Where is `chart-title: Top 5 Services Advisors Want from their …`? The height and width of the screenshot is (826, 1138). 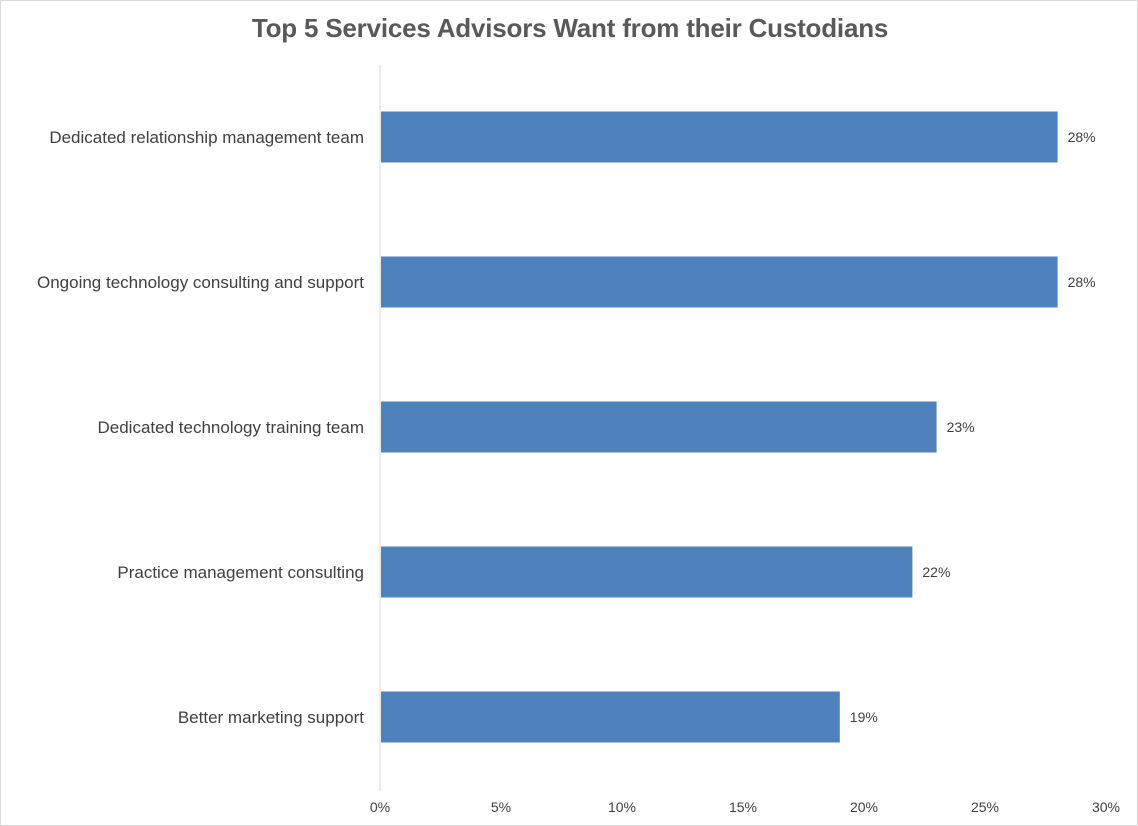
chart-title: Top 5 Services Advisors Want from their … is located at coordinates (570, 28).